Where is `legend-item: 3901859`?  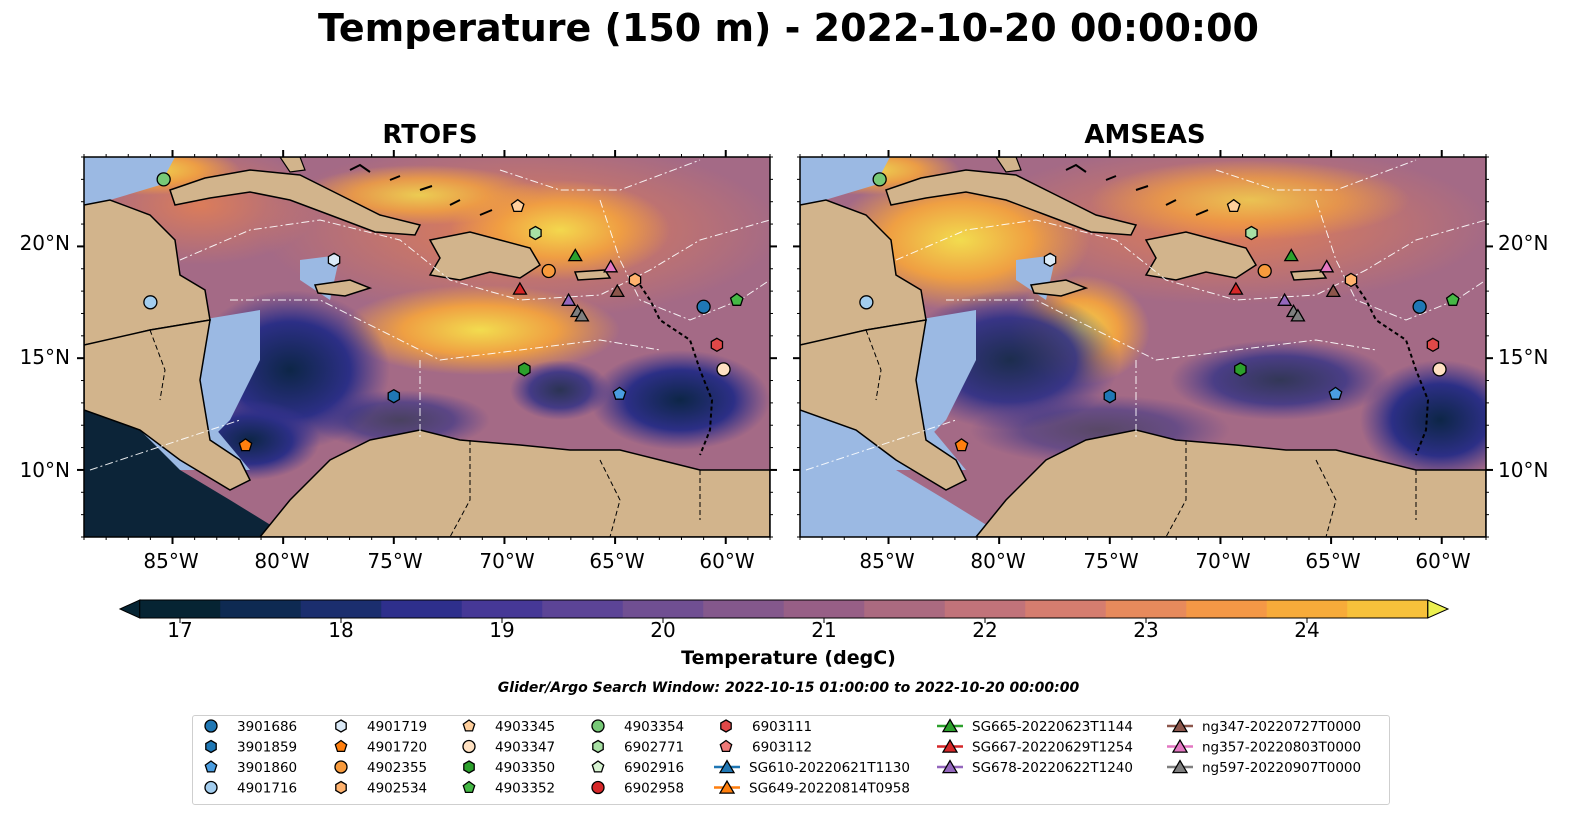
legend-item: 3901859 is located at coordinates (251, 747).